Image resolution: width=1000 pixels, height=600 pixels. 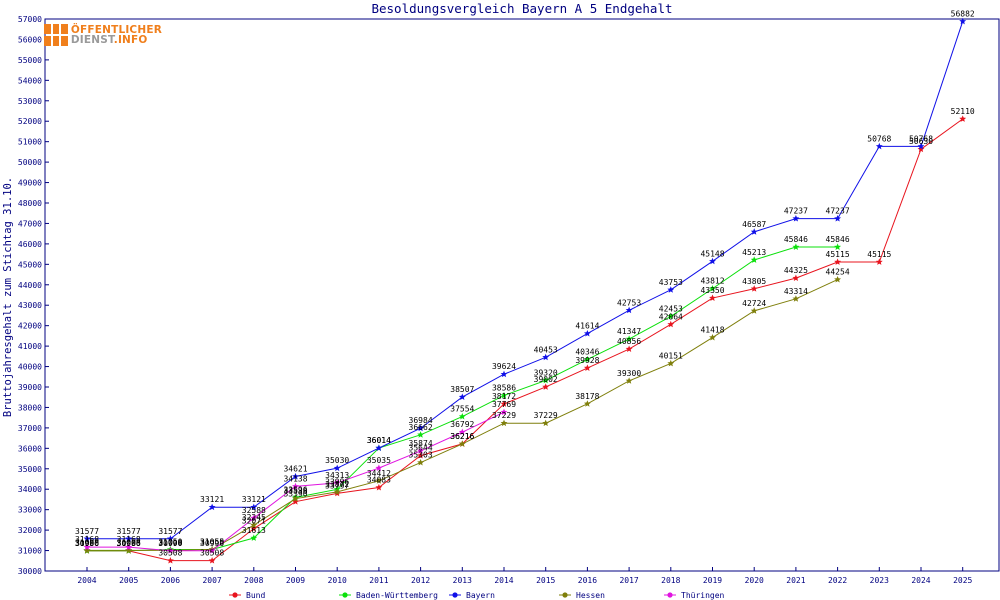 What do you see at coordinates (30, 60) in the screenshot?
I see `y-tick-label: 55000` at bounding box center [30, 60].